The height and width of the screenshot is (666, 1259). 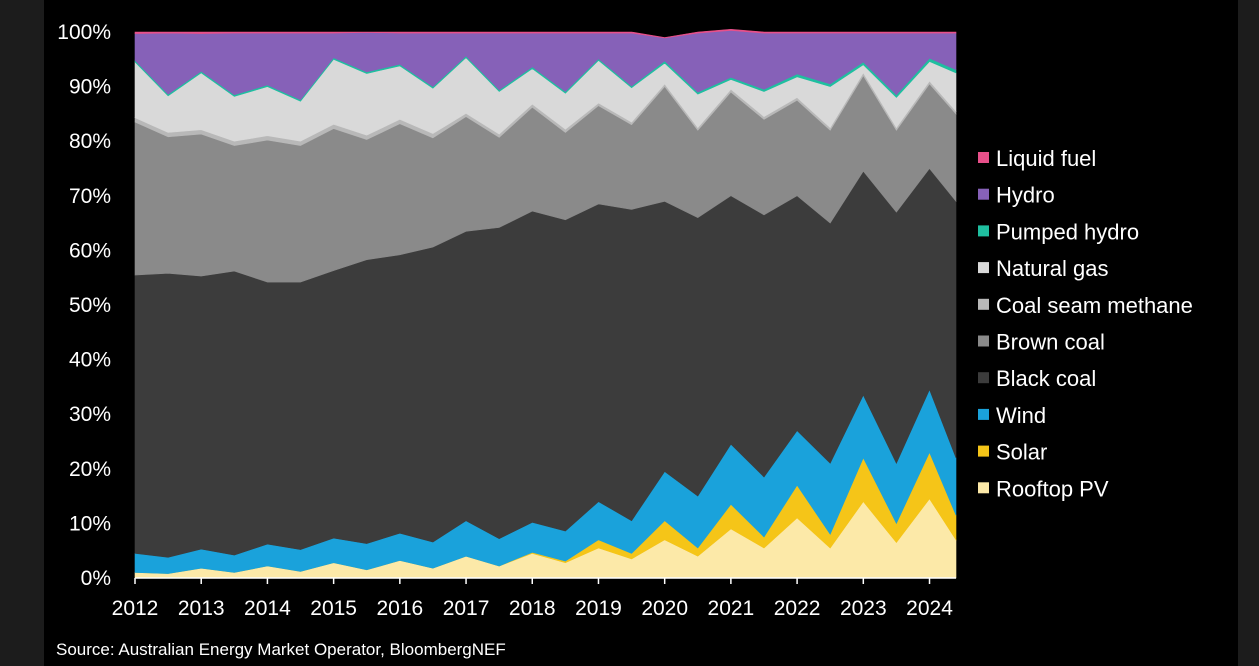 What do you see at coordinates (1052, 268) in the screenshot?
I see `legend-label: Natural gas` at bounding box center [1052, 268].